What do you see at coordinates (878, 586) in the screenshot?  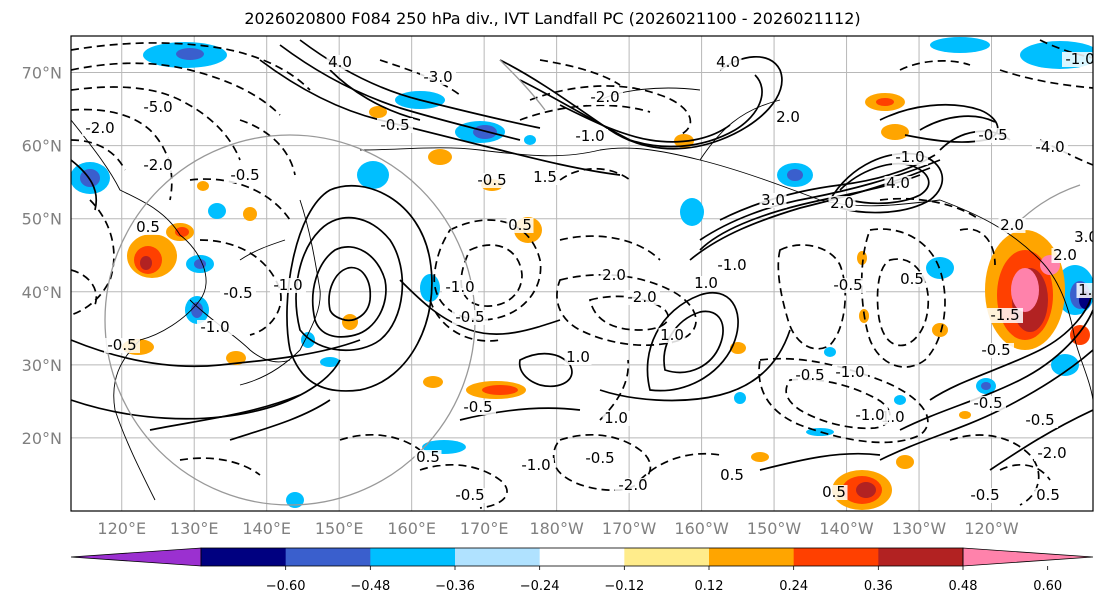 I see `colorbar-tick-label: 0.36` at bounding box center [878, 586].